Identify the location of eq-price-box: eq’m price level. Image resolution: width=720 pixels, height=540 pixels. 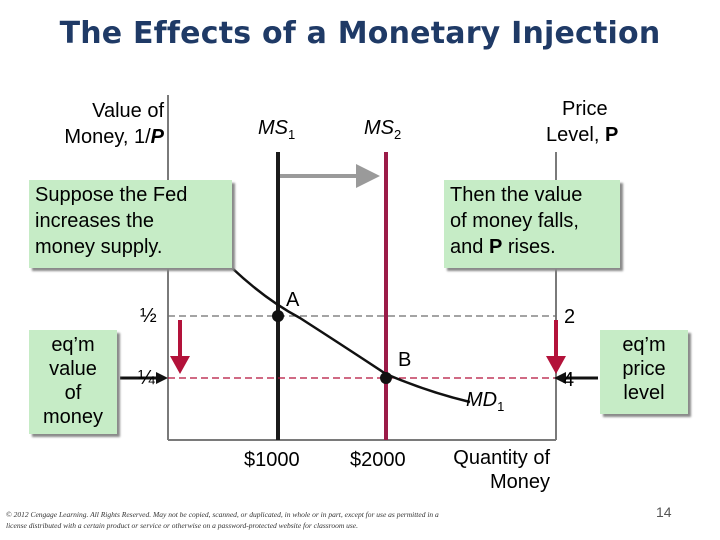
(644, 372).